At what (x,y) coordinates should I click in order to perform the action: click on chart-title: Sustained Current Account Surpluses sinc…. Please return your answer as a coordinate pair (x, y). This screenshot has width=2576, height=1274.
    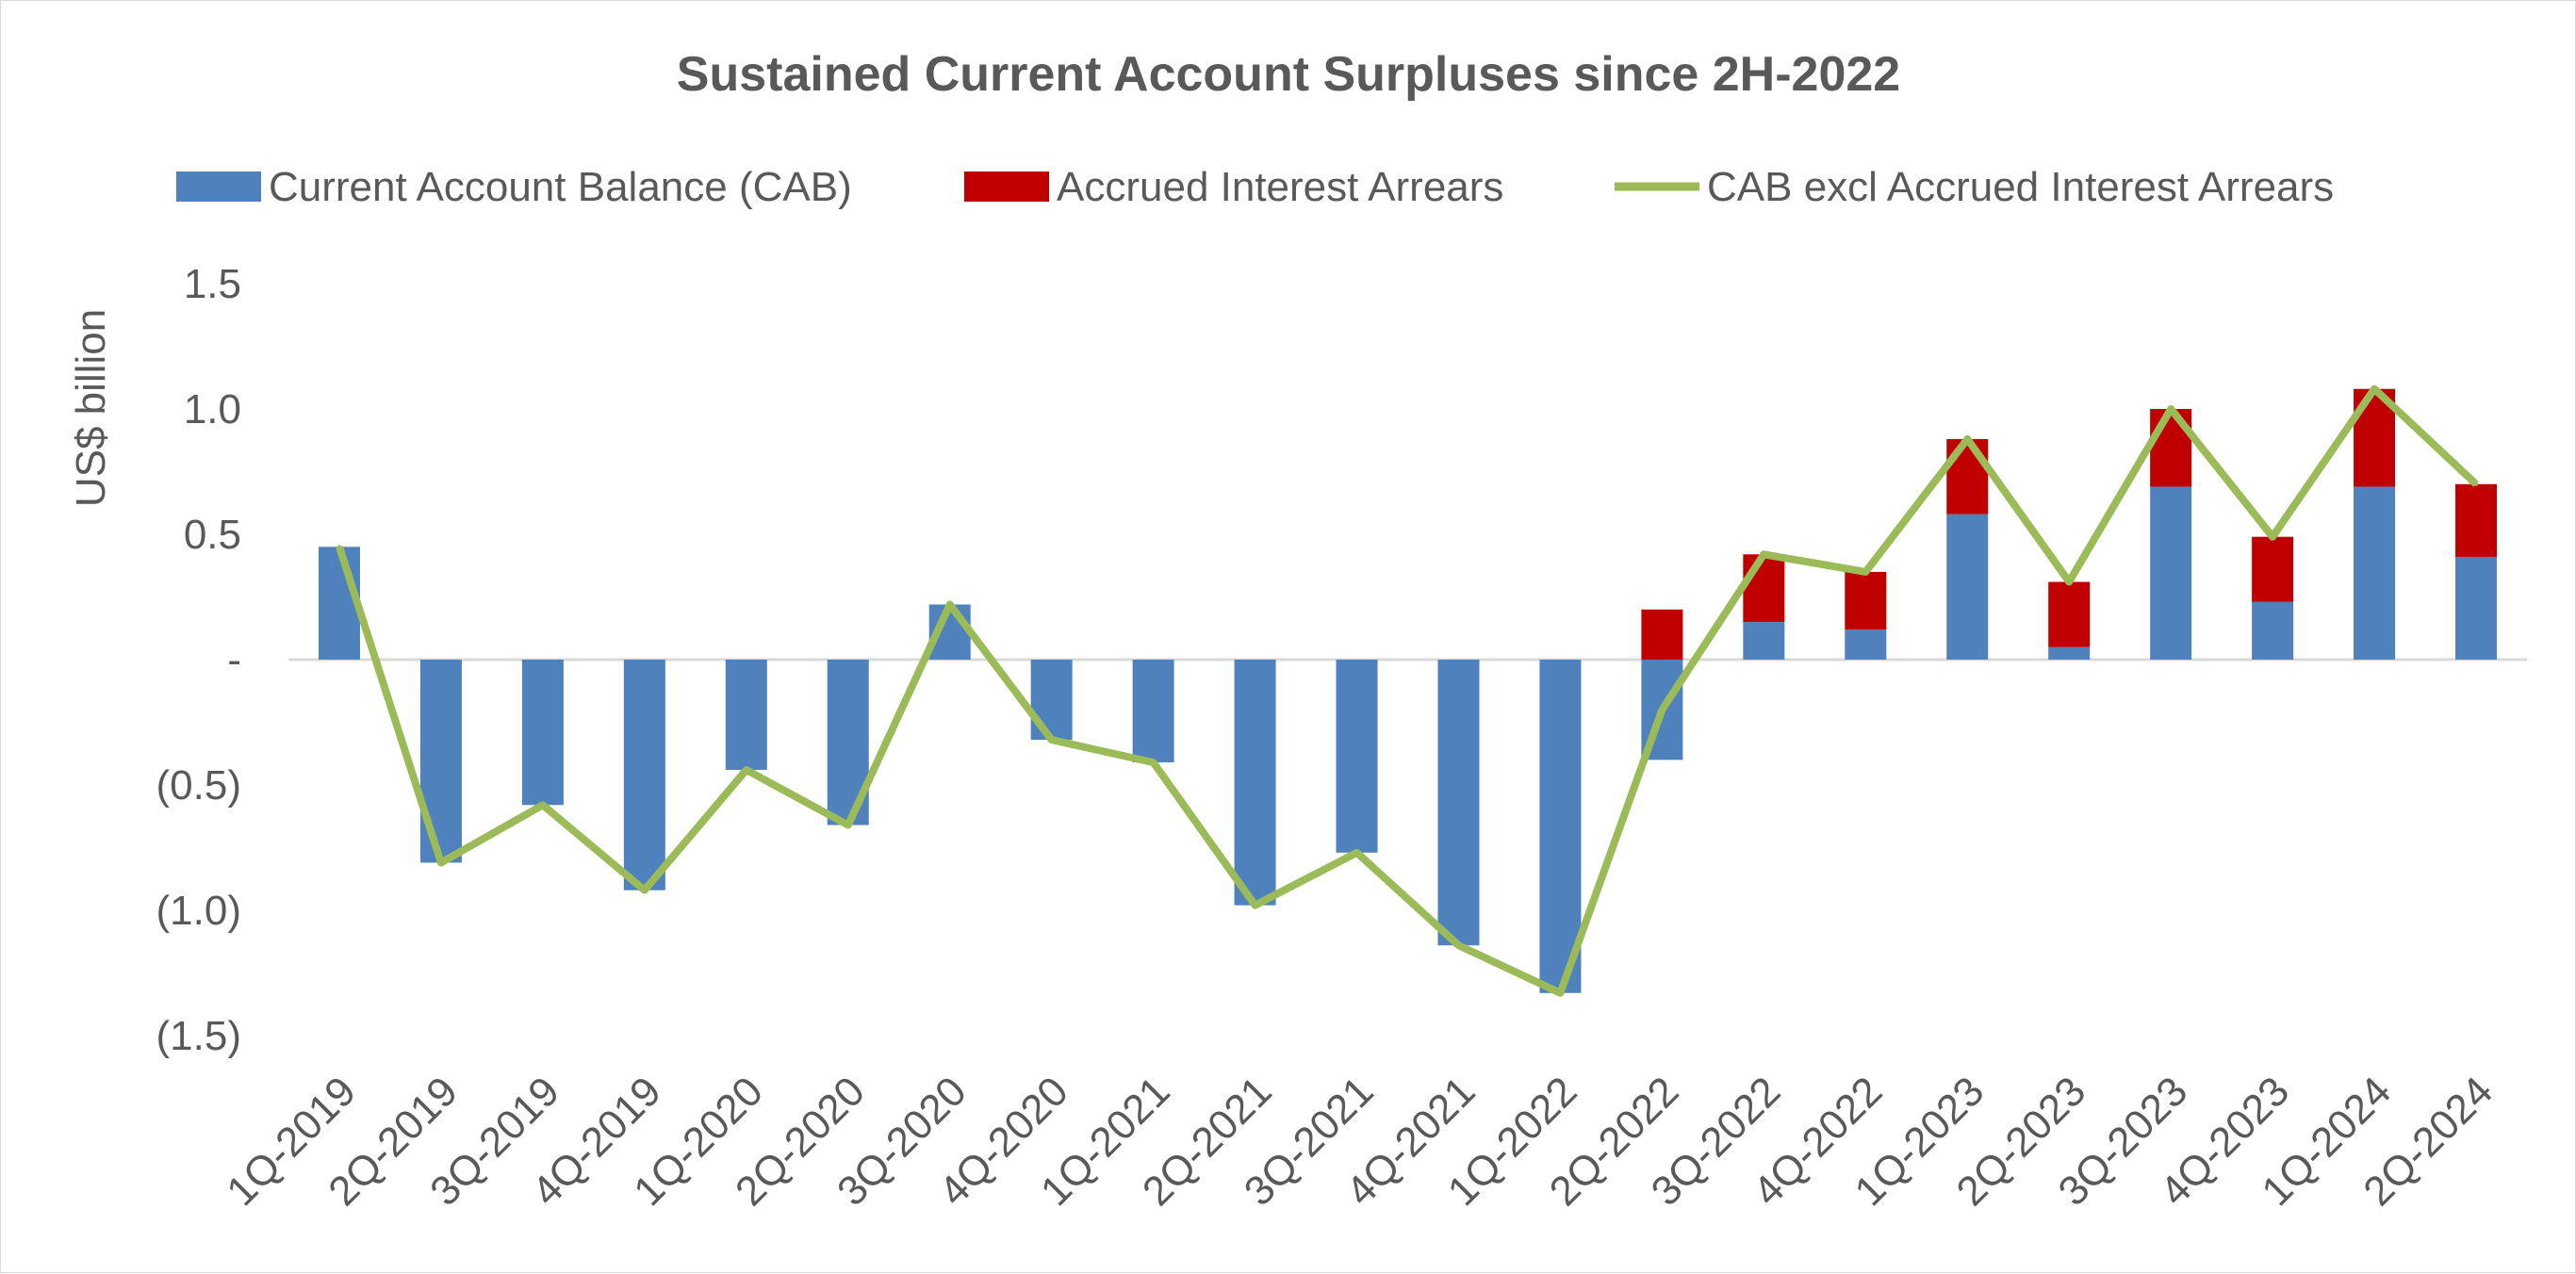
    Looking at the image, I should click on (1288, 74).